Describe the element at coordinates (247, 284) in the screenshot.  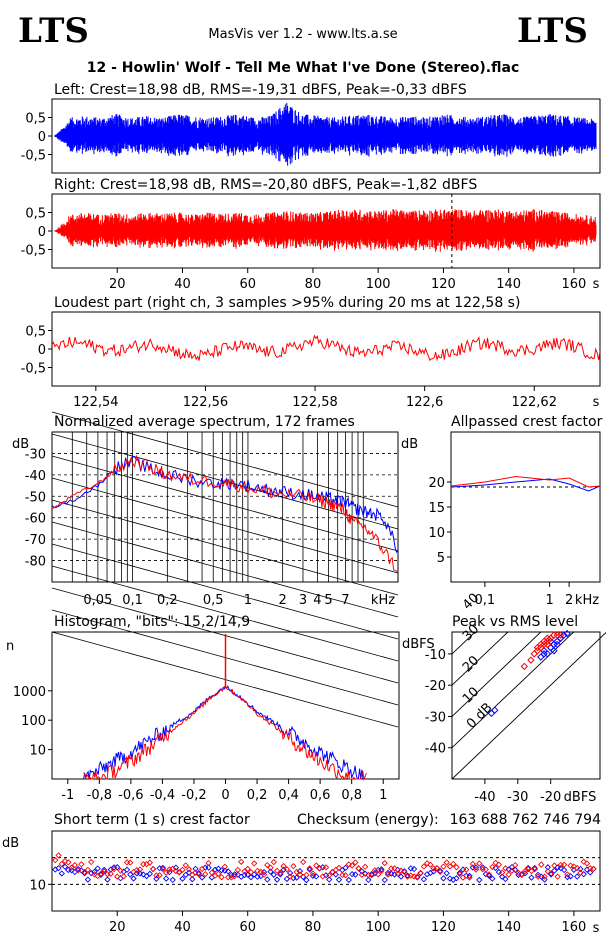
I see `right-waveform-xtick-label: 60` at that location.